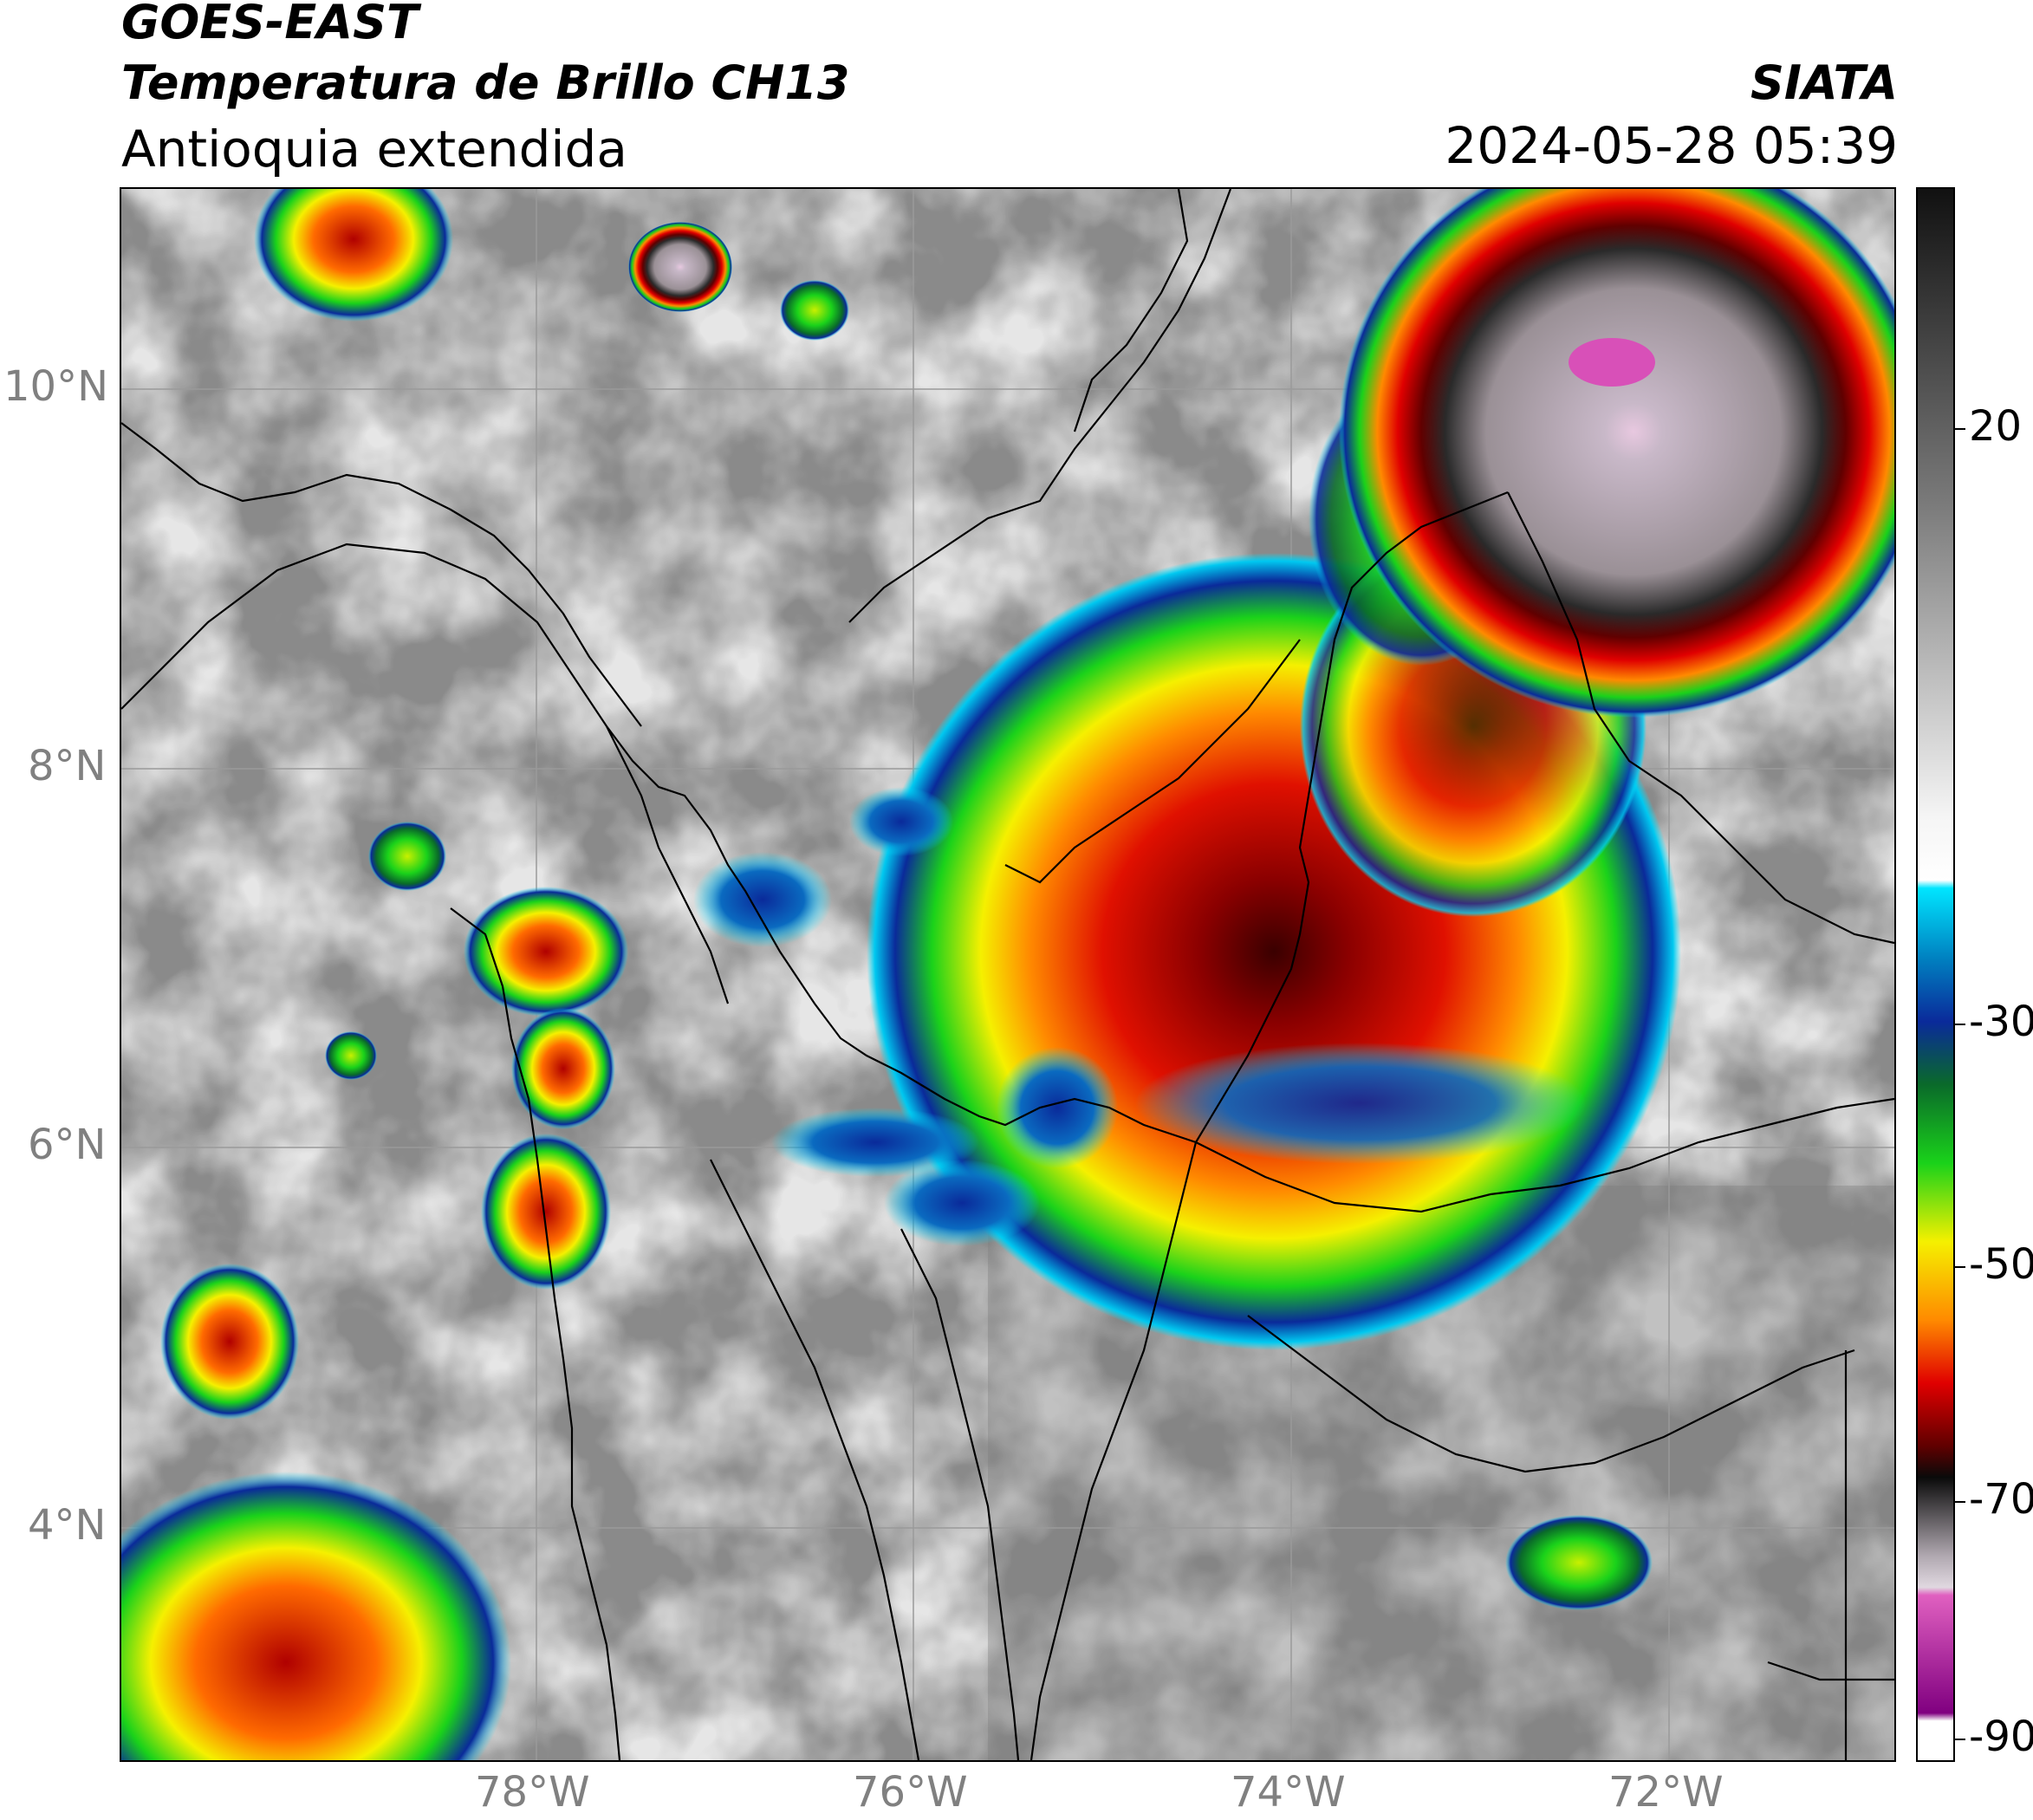 The image size is (2033, 1820). I want to click on product-title: Temperatura de Brillo CH13, so click(485, 82).